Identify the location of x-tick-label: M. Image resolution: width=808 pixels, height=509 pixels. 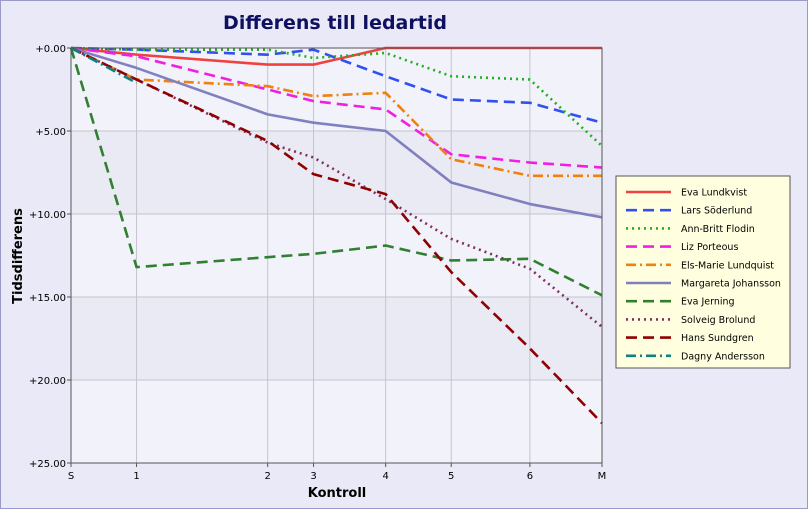
(602, 476).